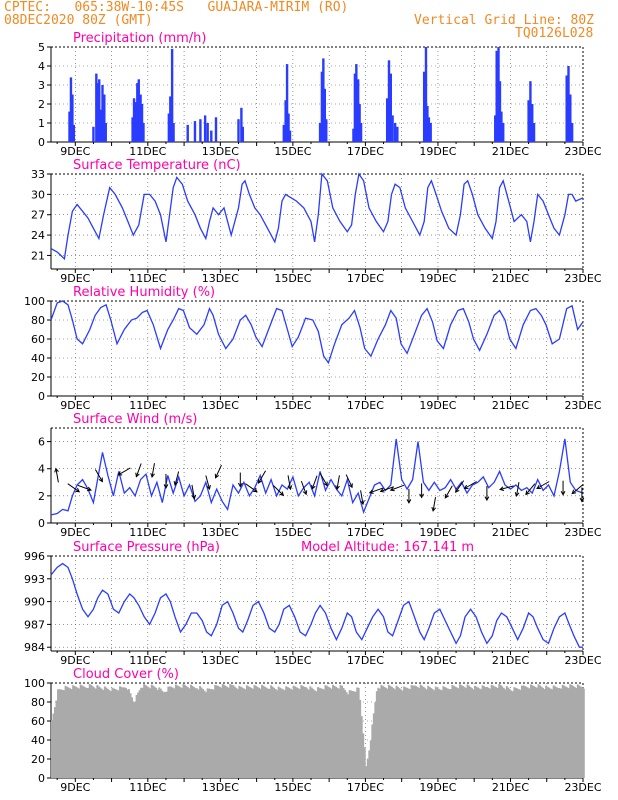 This screenshot has width=618, height=800. What do you see at coordinates (144, 292) in the screenshot?
I see `panel3-title: Relative Humidity (%)` at bounding box center [144, 292].